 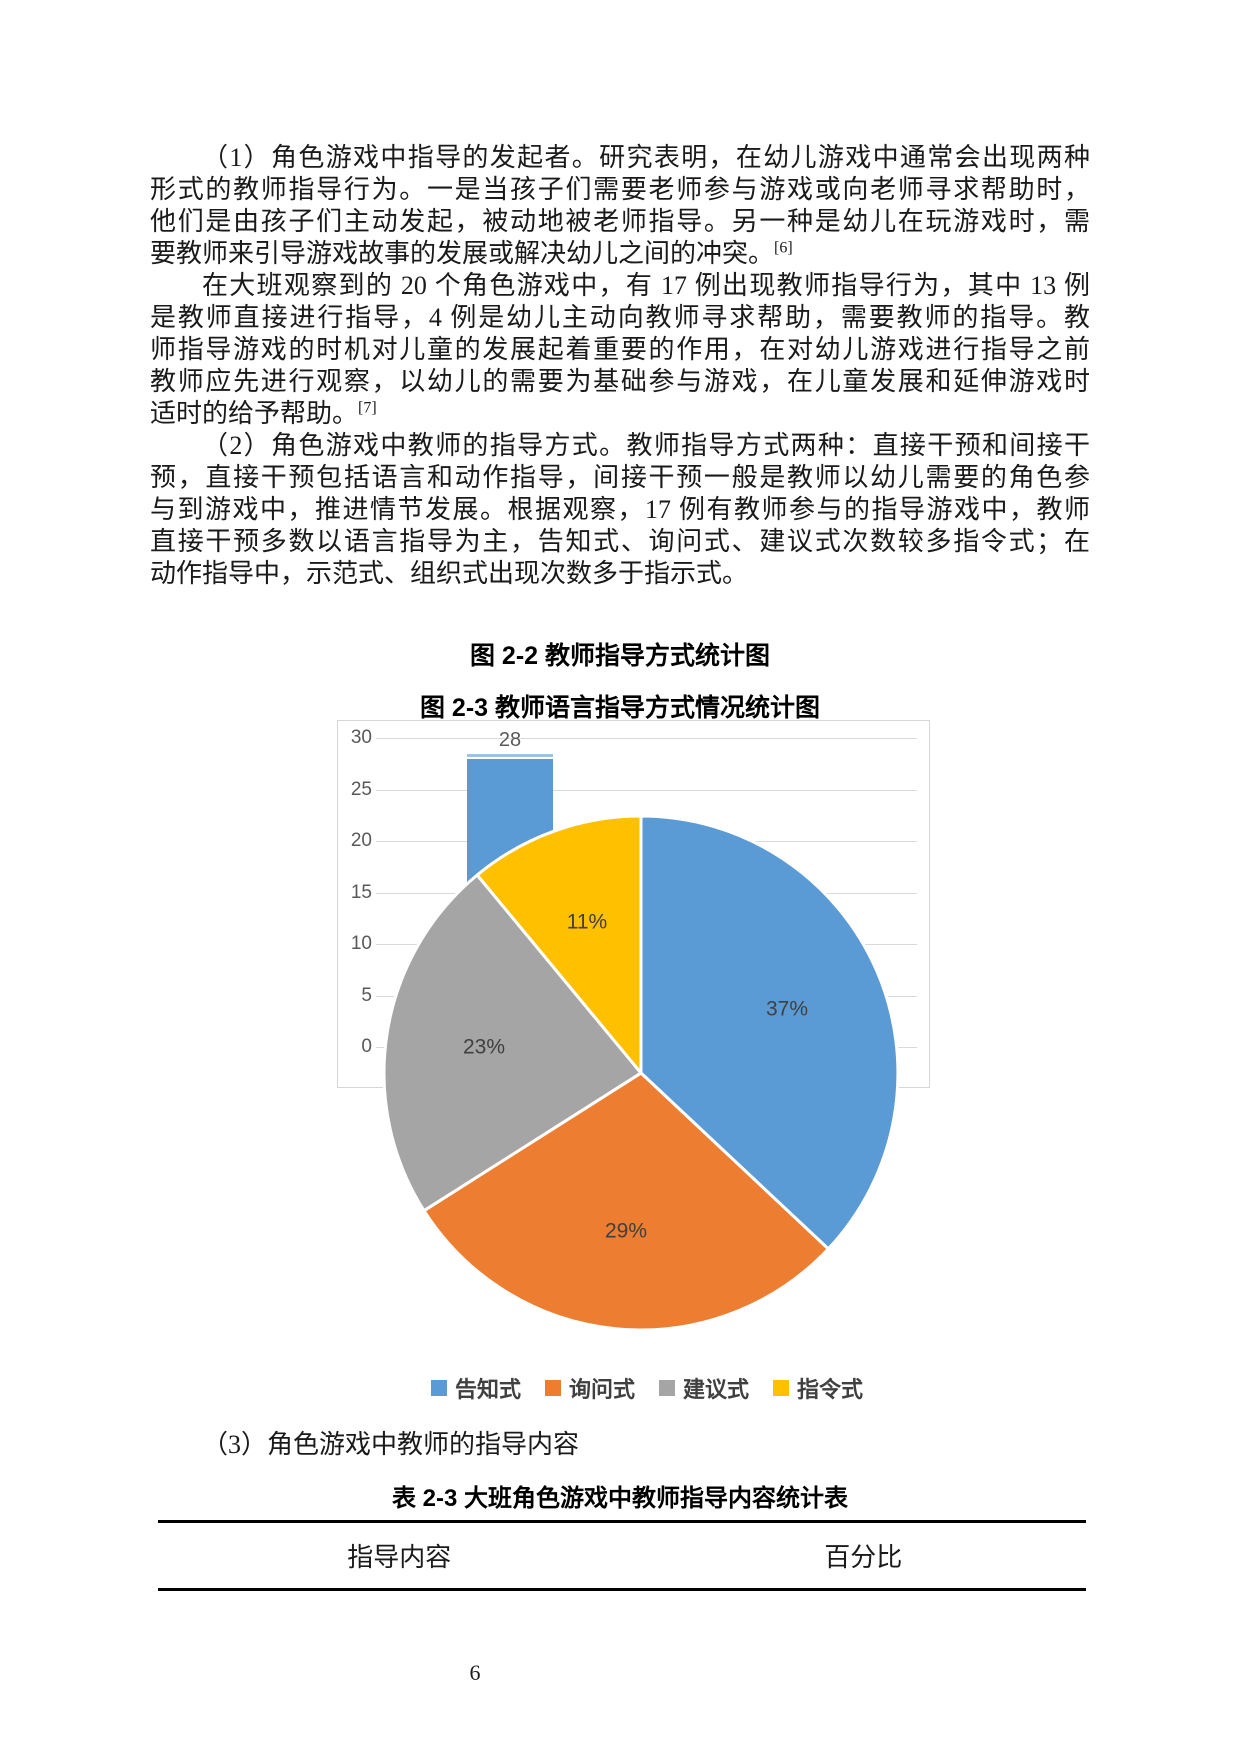 What do you see at coordinates (620, 477) in the screenshot?
I see `paragraph-3-line: 预，直接干预包括语言和动作指导，间接干预一般是教师以幼儿需要的角色参` at bounding box center [620, 477].